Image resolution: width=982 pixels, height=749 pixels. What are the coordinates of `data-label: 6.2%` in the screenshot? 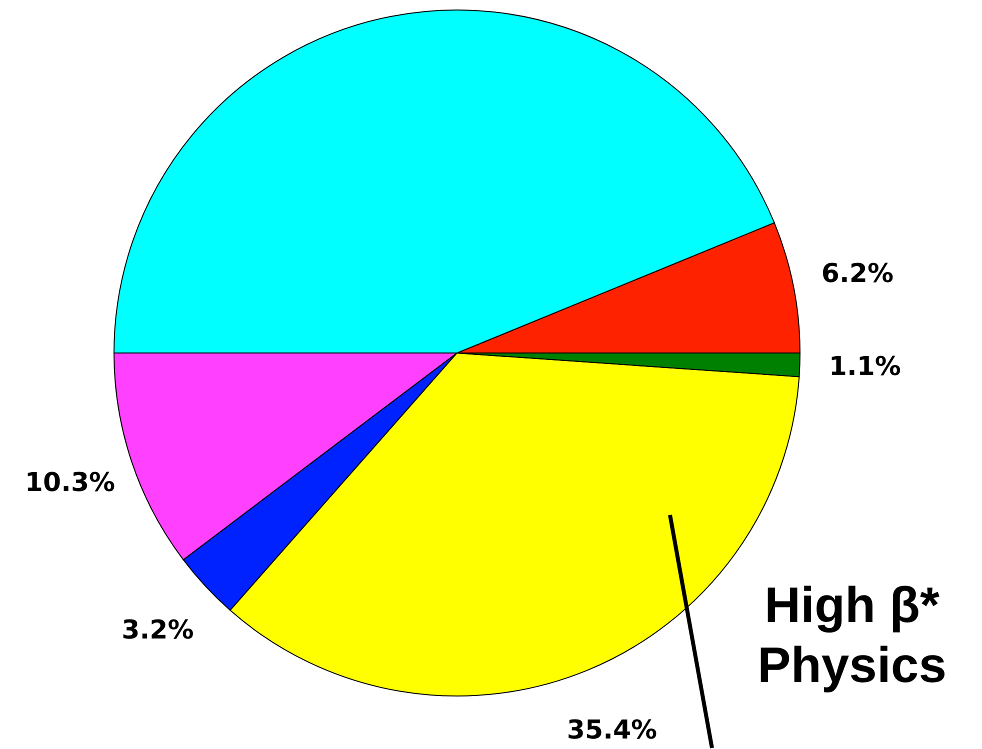 It's located at (857, 274).